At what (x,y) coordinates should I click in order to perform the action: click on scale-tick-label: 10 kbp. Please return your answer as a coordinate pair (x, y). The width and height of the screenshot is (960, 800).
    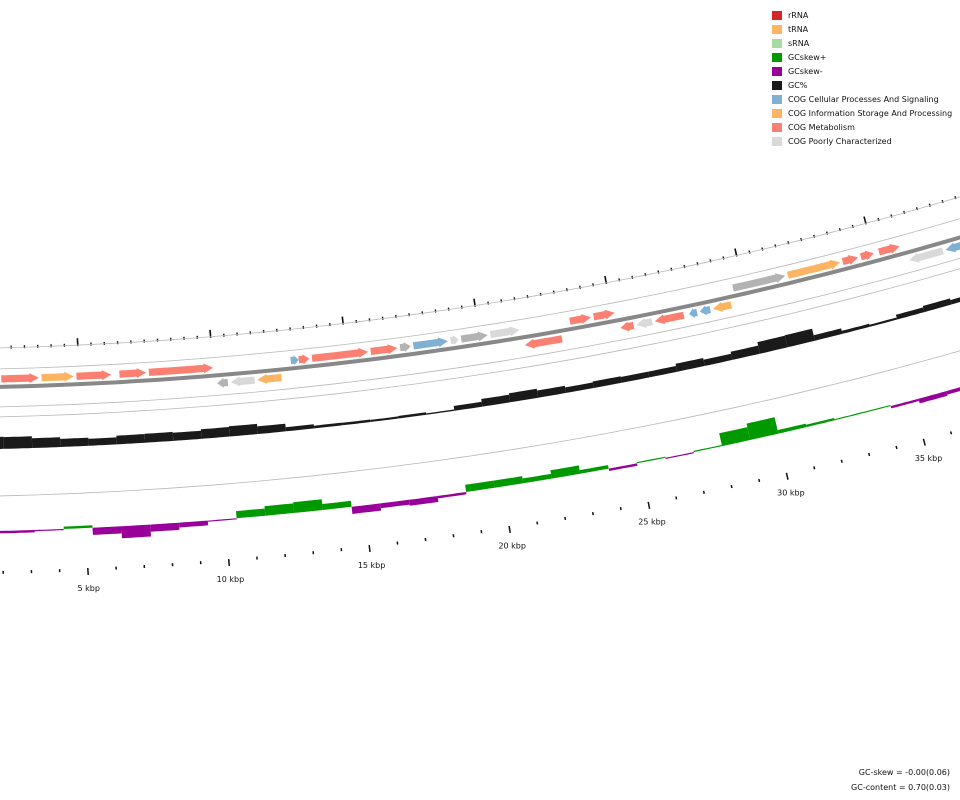
    Looking at the image, I should click on (231, 579).